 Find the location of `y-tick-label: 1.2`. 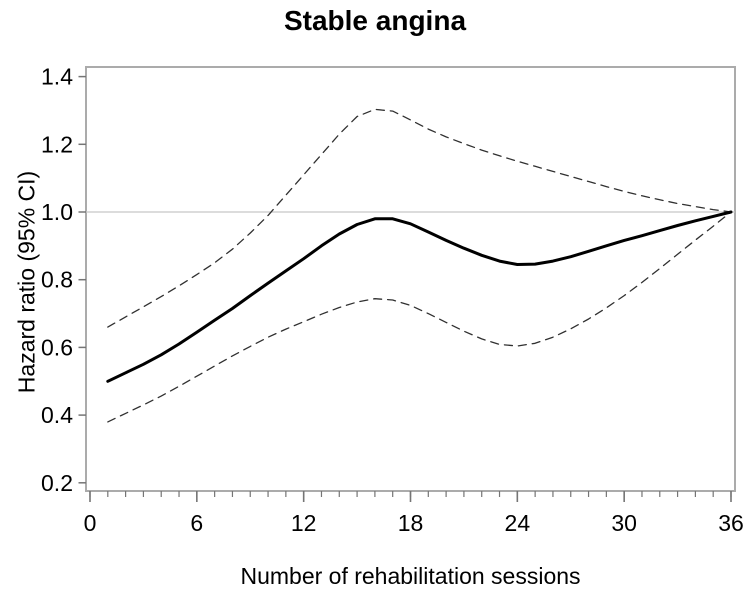

y-tick-label: 1.2 is located at coordinates (57, 144).